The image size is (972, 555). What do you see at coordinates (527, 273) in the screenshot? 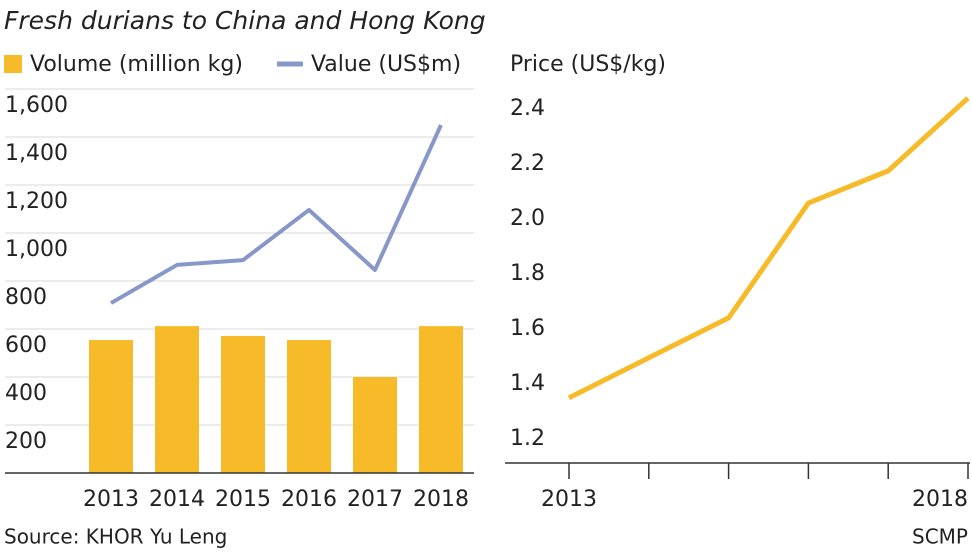
I see `y-tick-label: 1.8` at bounding box center [527, 273].